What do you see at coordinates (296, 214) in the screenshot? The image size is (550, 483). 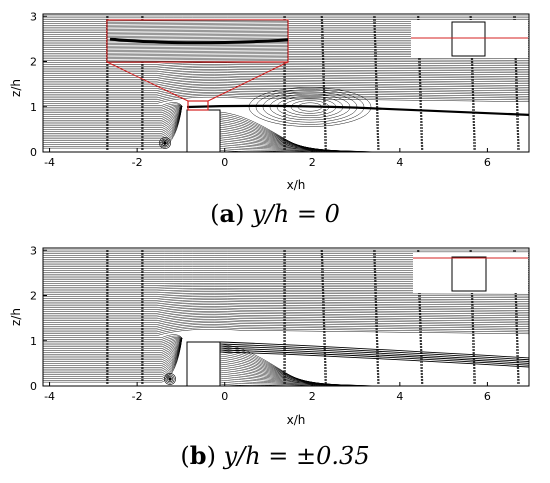 I see `caption-a-math: y/h = 0` at bounding box center [296, 214].